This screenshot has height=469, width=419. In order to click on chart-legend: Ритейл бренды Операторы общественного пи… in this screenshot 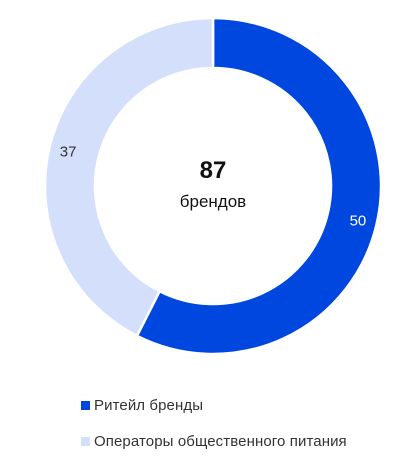, I will do `click(214, 431)`.